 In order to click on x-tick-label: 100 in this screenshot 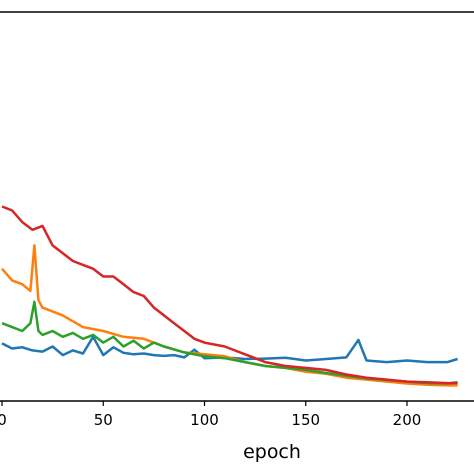, I will do `click(204, 420)`.